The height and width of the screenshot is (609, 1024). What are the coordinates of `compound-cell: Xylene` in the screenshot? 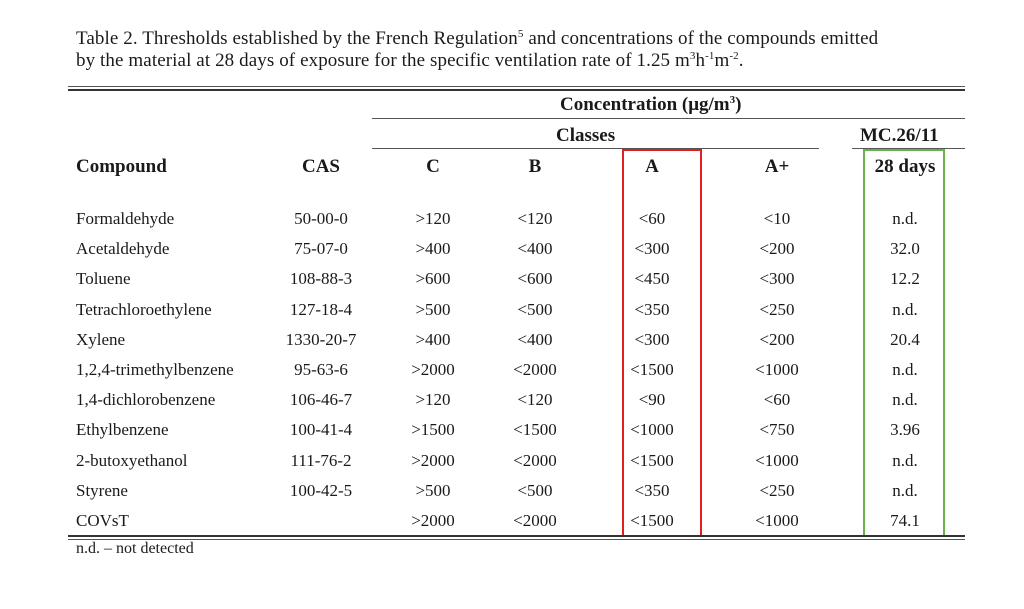 It's located at (101, 339).